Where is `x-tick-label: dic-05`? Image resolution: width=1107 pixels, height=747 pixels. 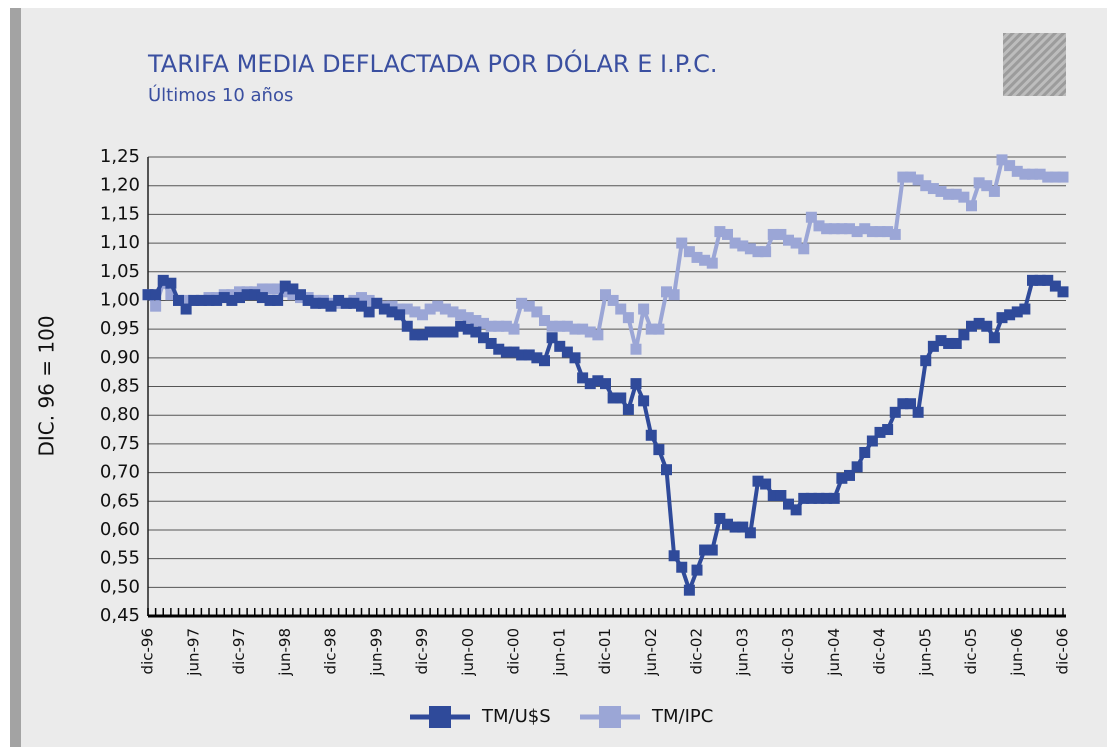 x-tick-label: dic-05 is located at coordinates (971, 651).